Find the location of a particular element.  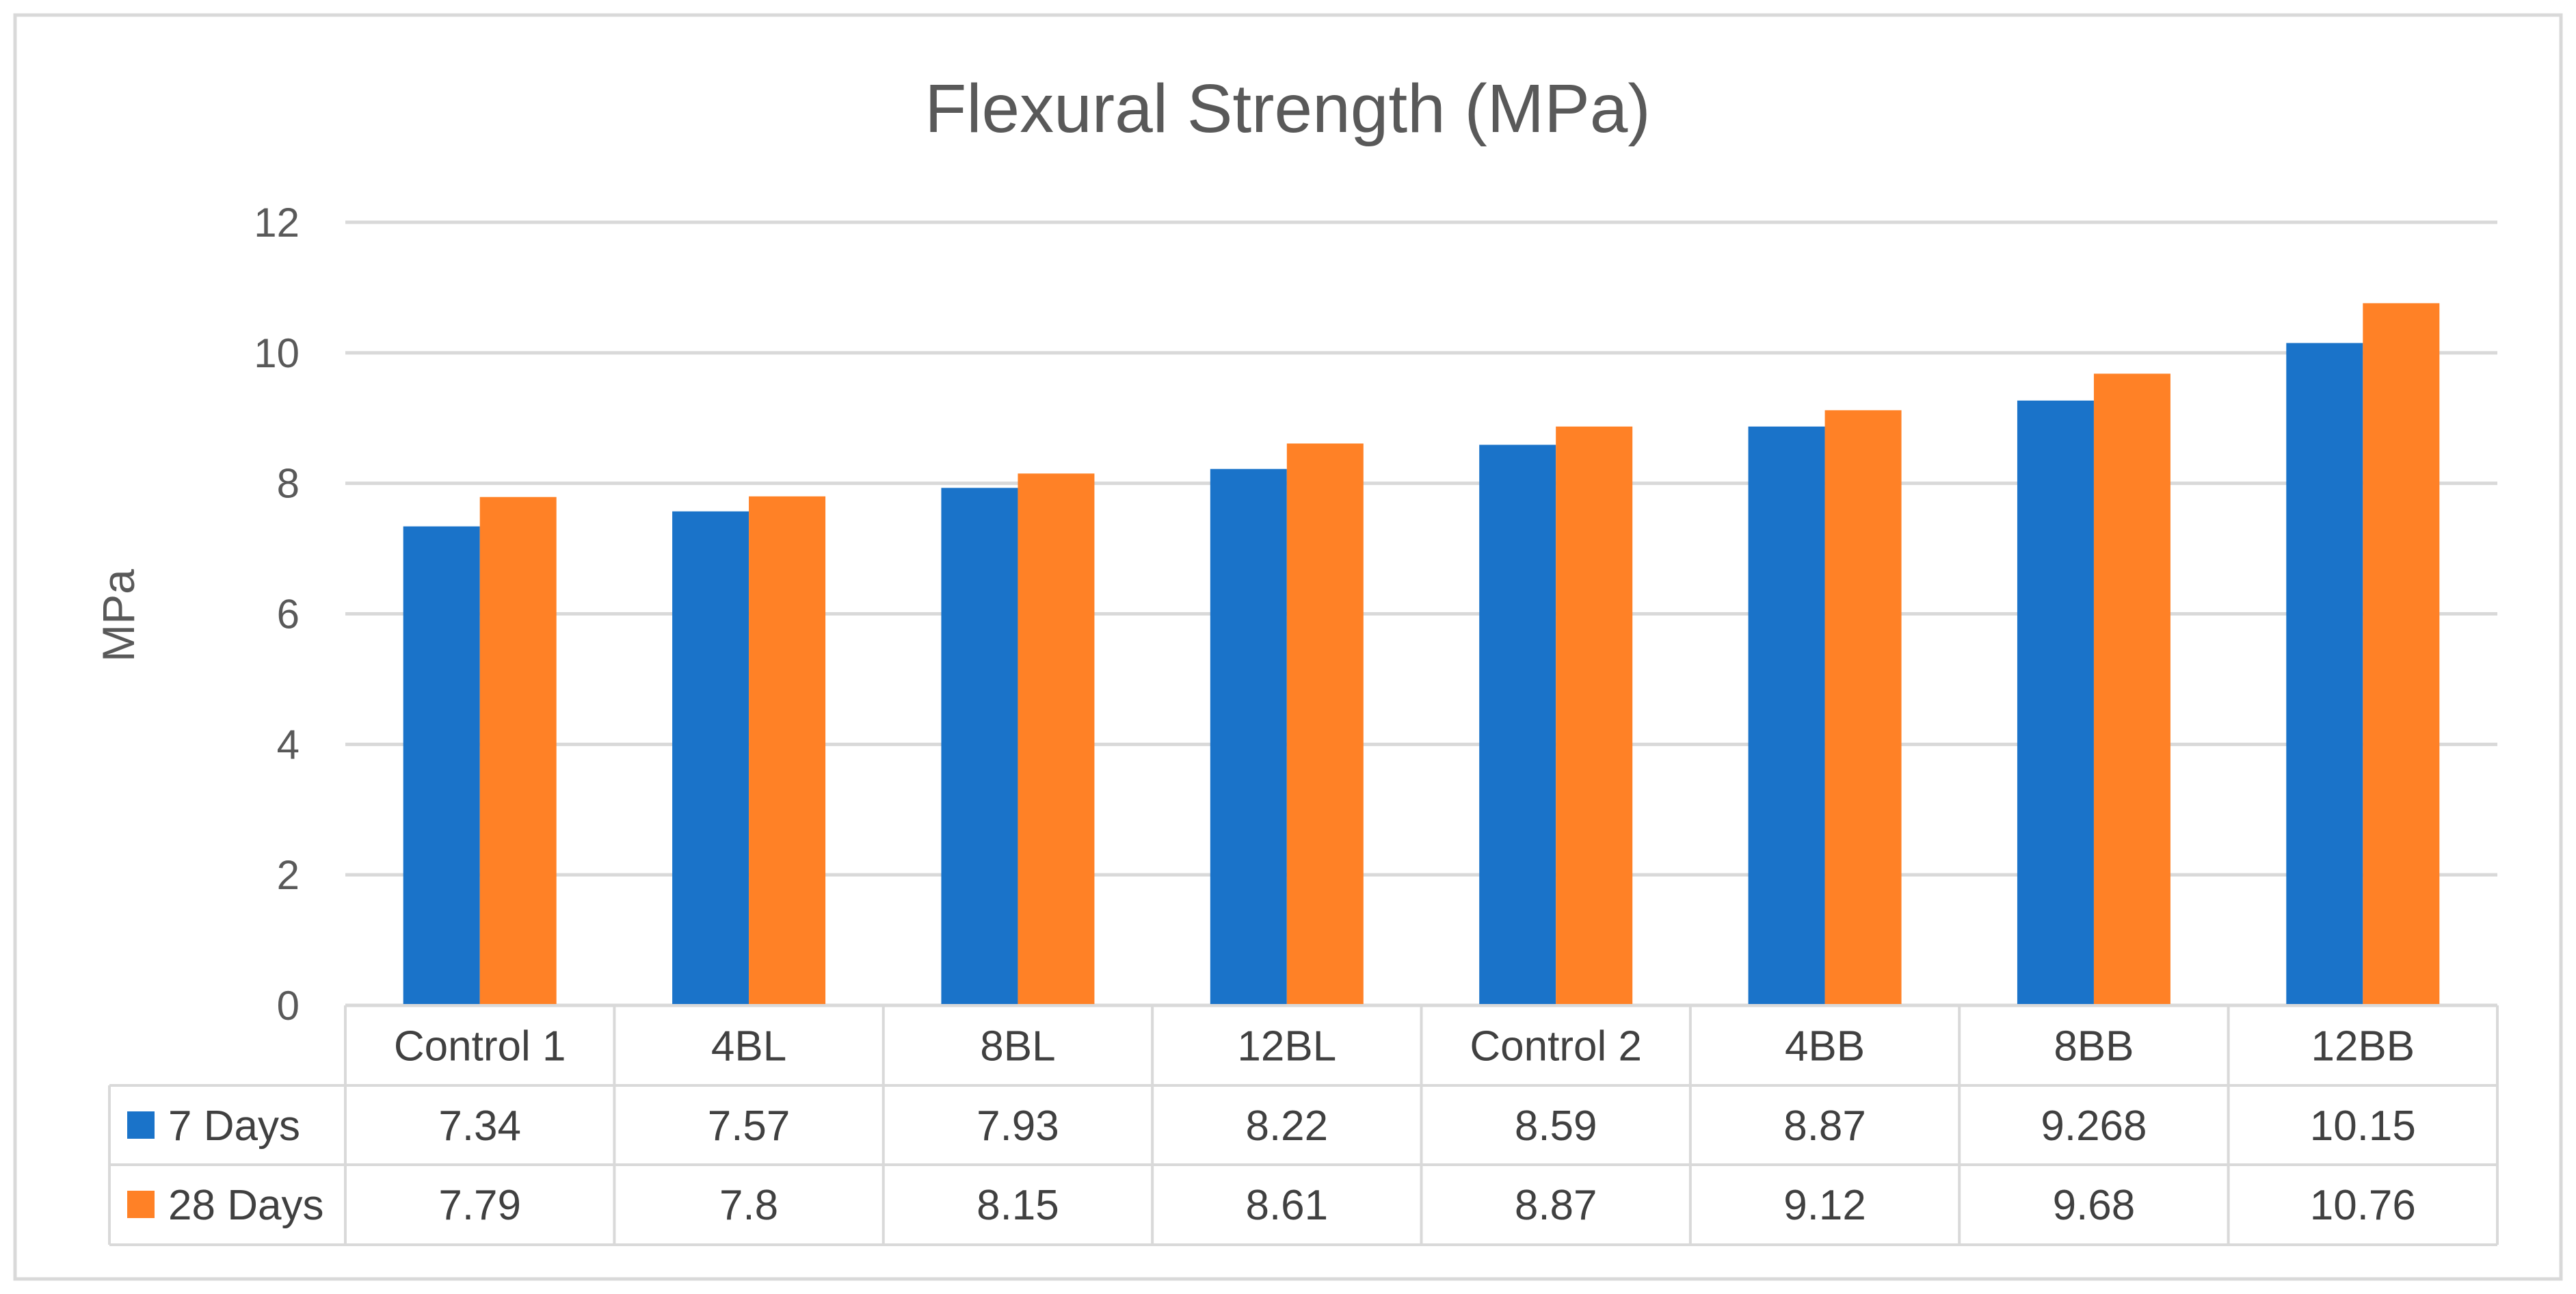

data-label: 10.15 is located at coordinates (2363, 1126).